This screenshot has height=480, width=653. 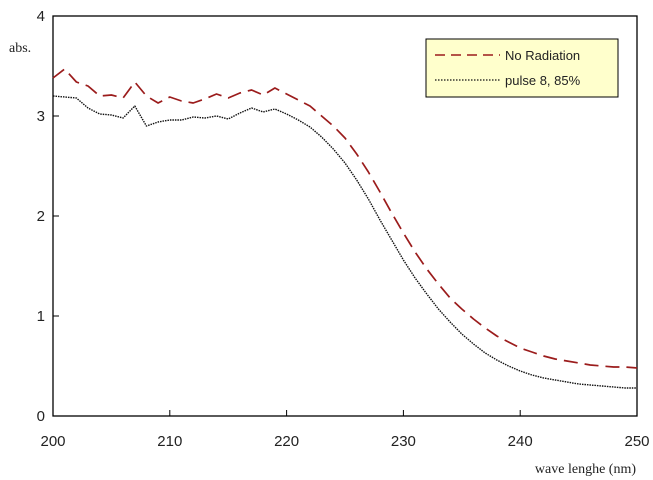 What do you see at coordinates (41, 316) in the screenshot?
I see `y-tick-label-1: 1` at bounding box center [41, 316].